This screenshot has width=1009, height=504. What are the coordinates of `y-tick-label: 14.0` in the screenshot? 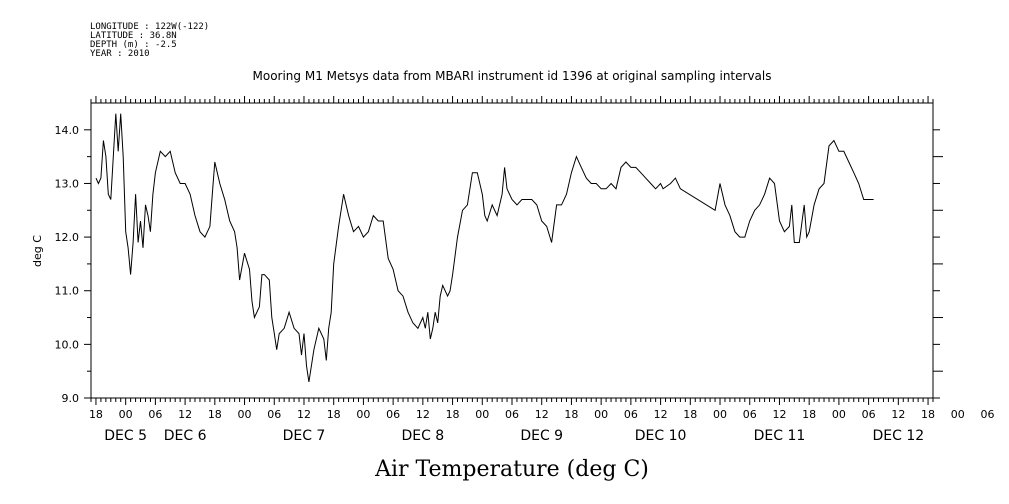 It's located at (67, 130).